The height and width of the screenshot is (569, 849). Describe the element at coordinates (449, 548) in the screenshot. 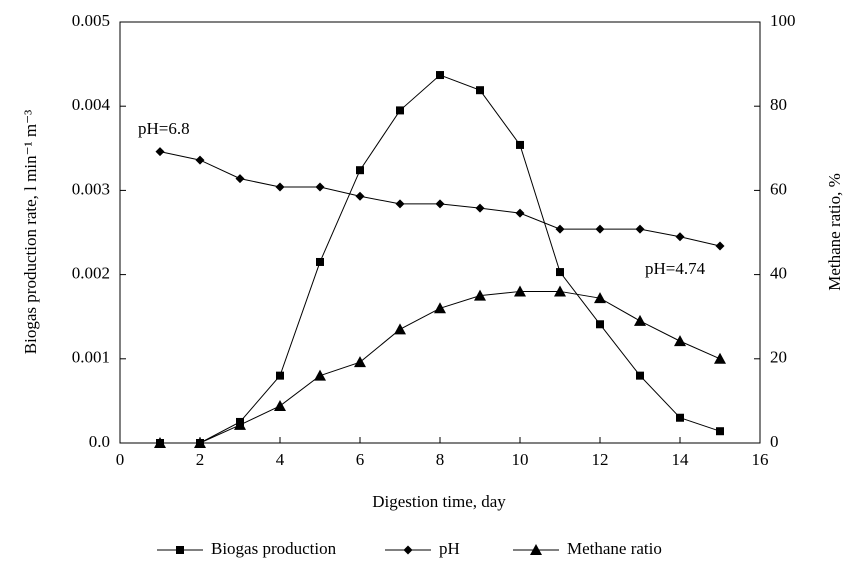

I see `legend-label: pH` at that location.